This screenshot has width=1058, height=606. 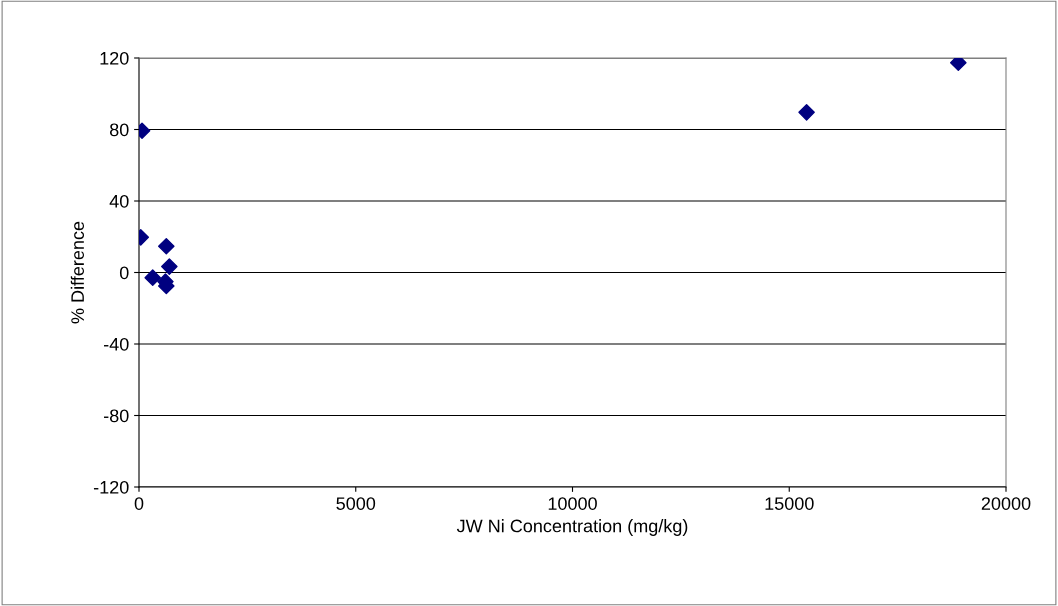 What do you see at coordinates (572, 503) in the screenshot?
I see `x-tick-label: 10000` at bounding box center [572, 503].